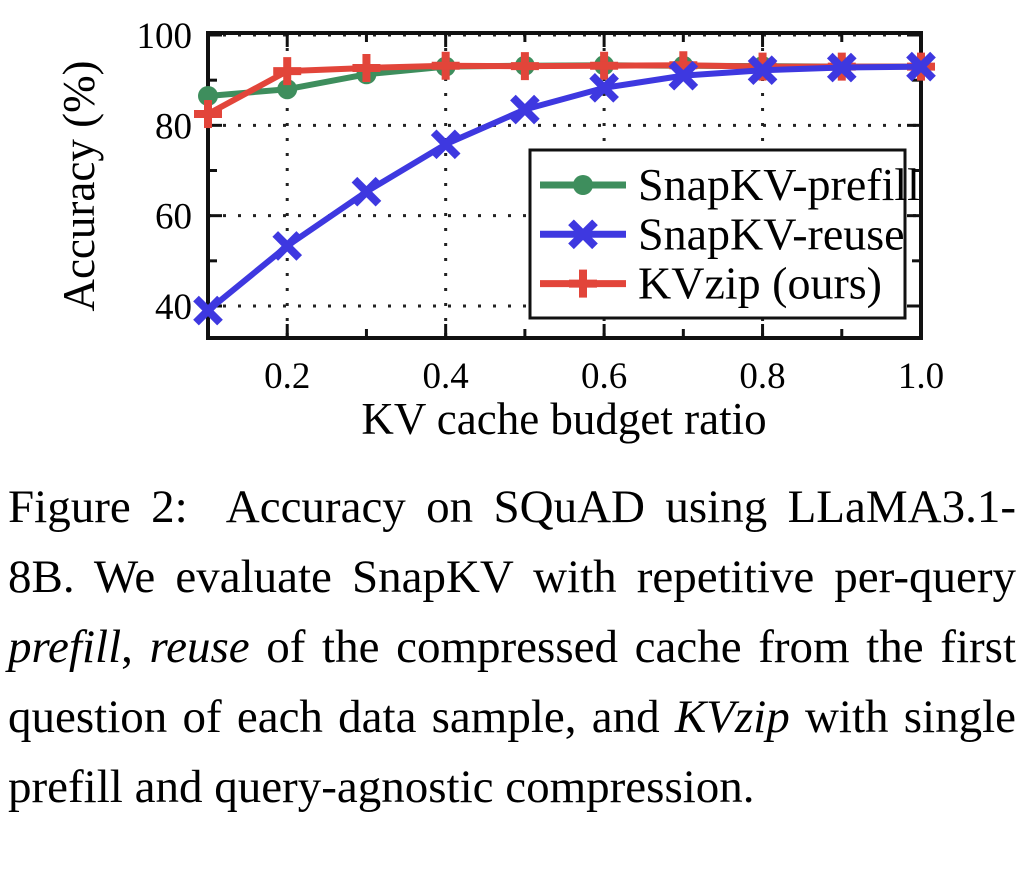 This screenshot has height=890, width=1024. What do you see at coordinates (287, 376) in the screenshot?
I see `x-tick-label: 0.2` at bounding box center [287, 376].